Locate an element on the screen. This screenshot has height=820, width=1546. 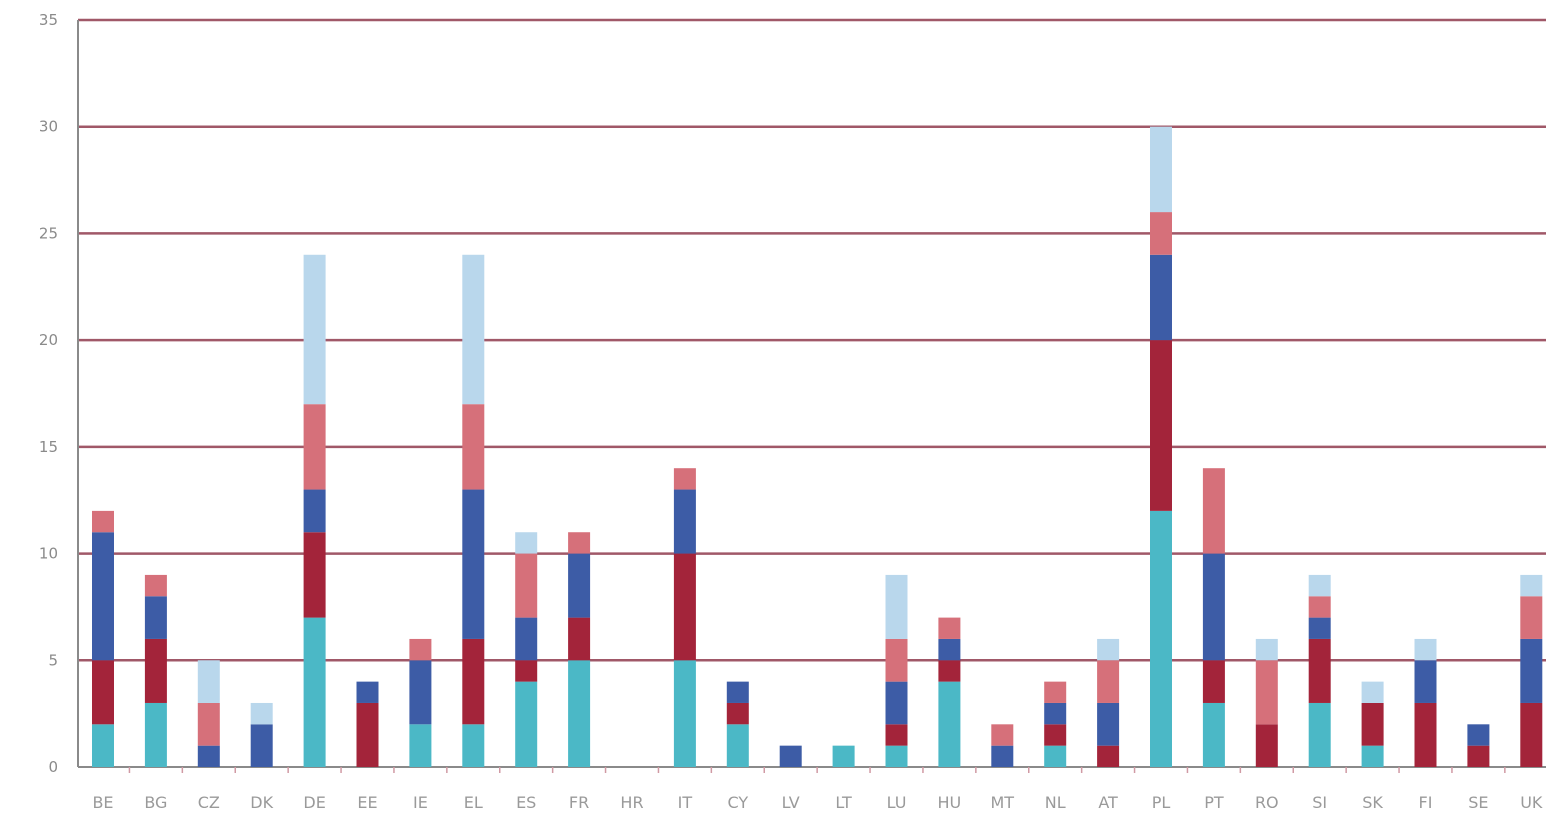
x-tick-label-uk: UK is located at coordinates (1531, 802).